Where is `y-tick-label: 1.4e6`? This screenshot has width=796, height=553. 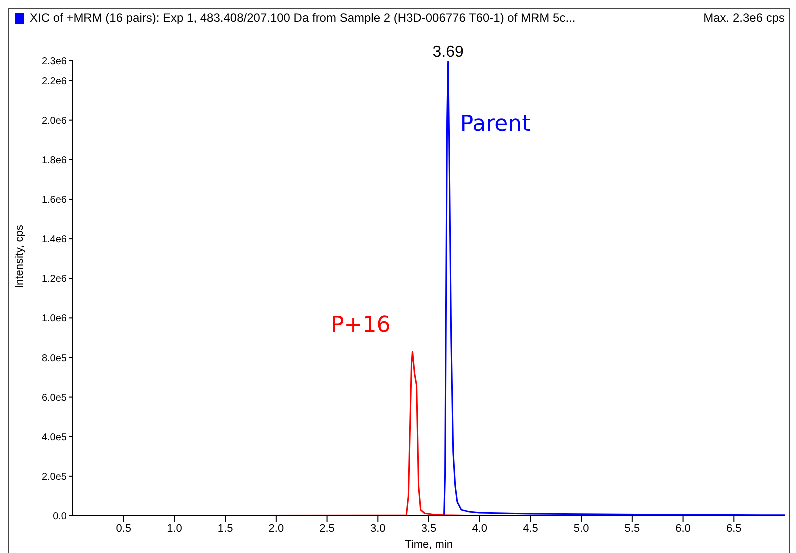
y-tick-label: 1.4e6 is located at coordinates (55, 240).